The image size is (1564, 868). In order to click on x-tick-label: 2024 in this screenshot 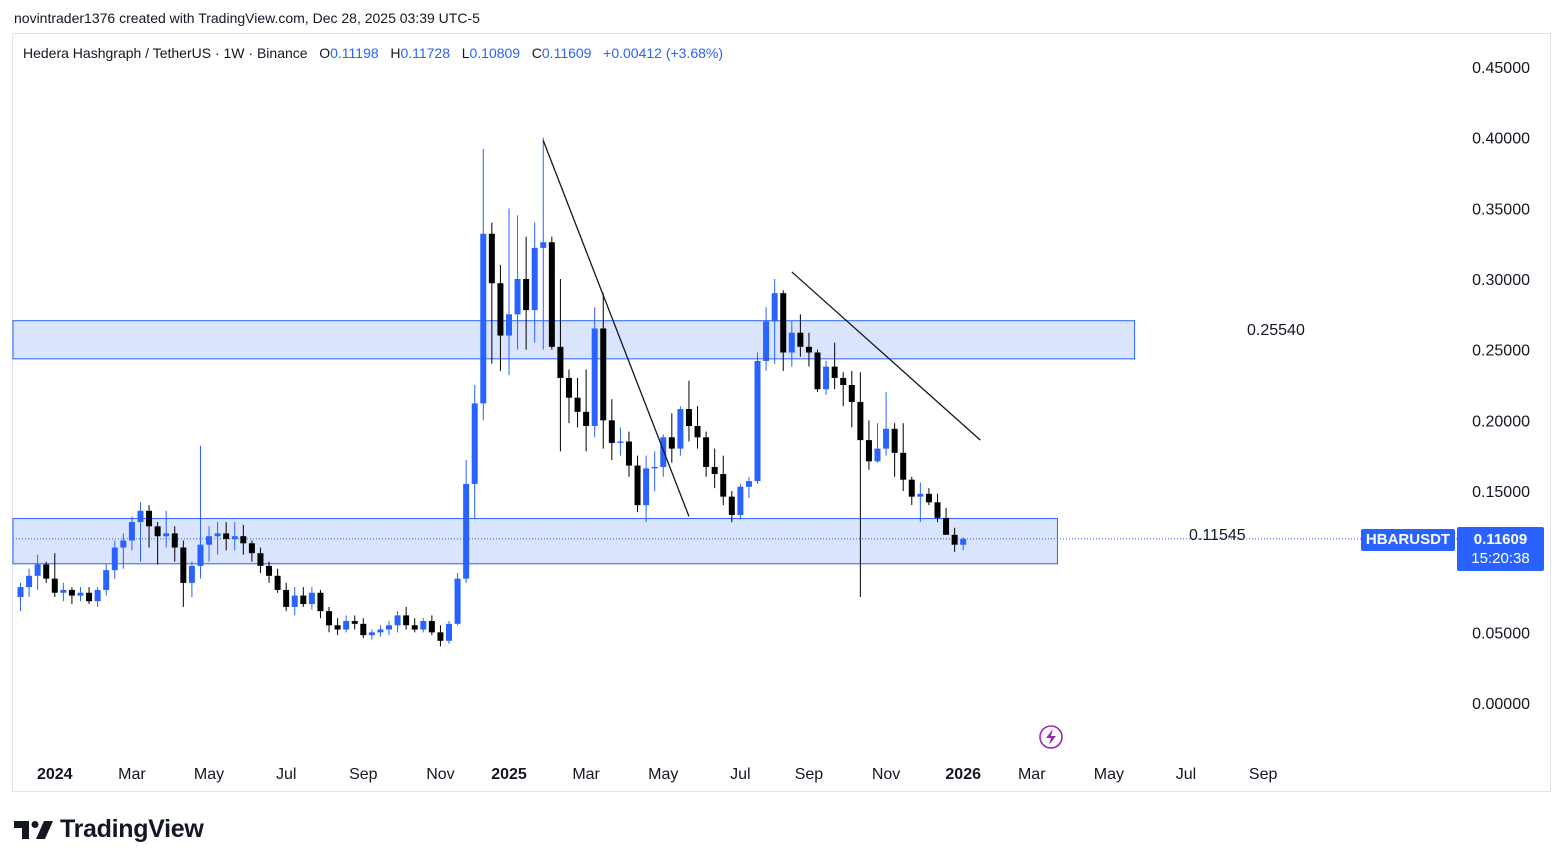, I will do `click(55, 774)`.